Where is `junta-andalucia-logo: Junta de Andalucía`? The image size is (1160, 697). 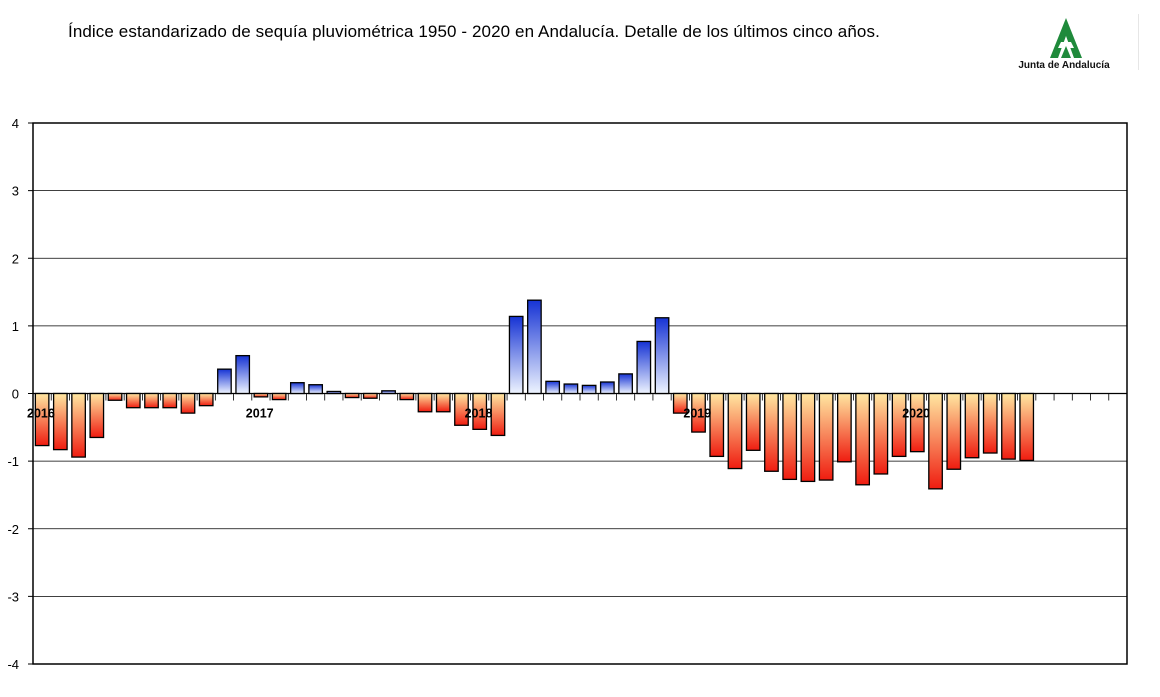 junta-andalucia-logo: Junta de Andalucía is located at coordinates (1066, 46).